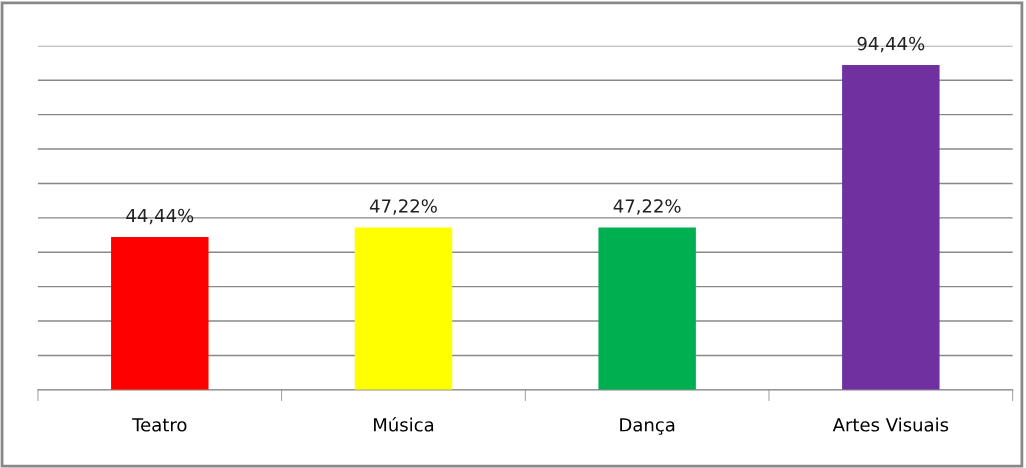 The width and height of the screenshot is (1026, 468). What do you see at coordinates (160, 216) in the screenshot?
I see `data-label: 44,44%` at bounding box center [160, 216].